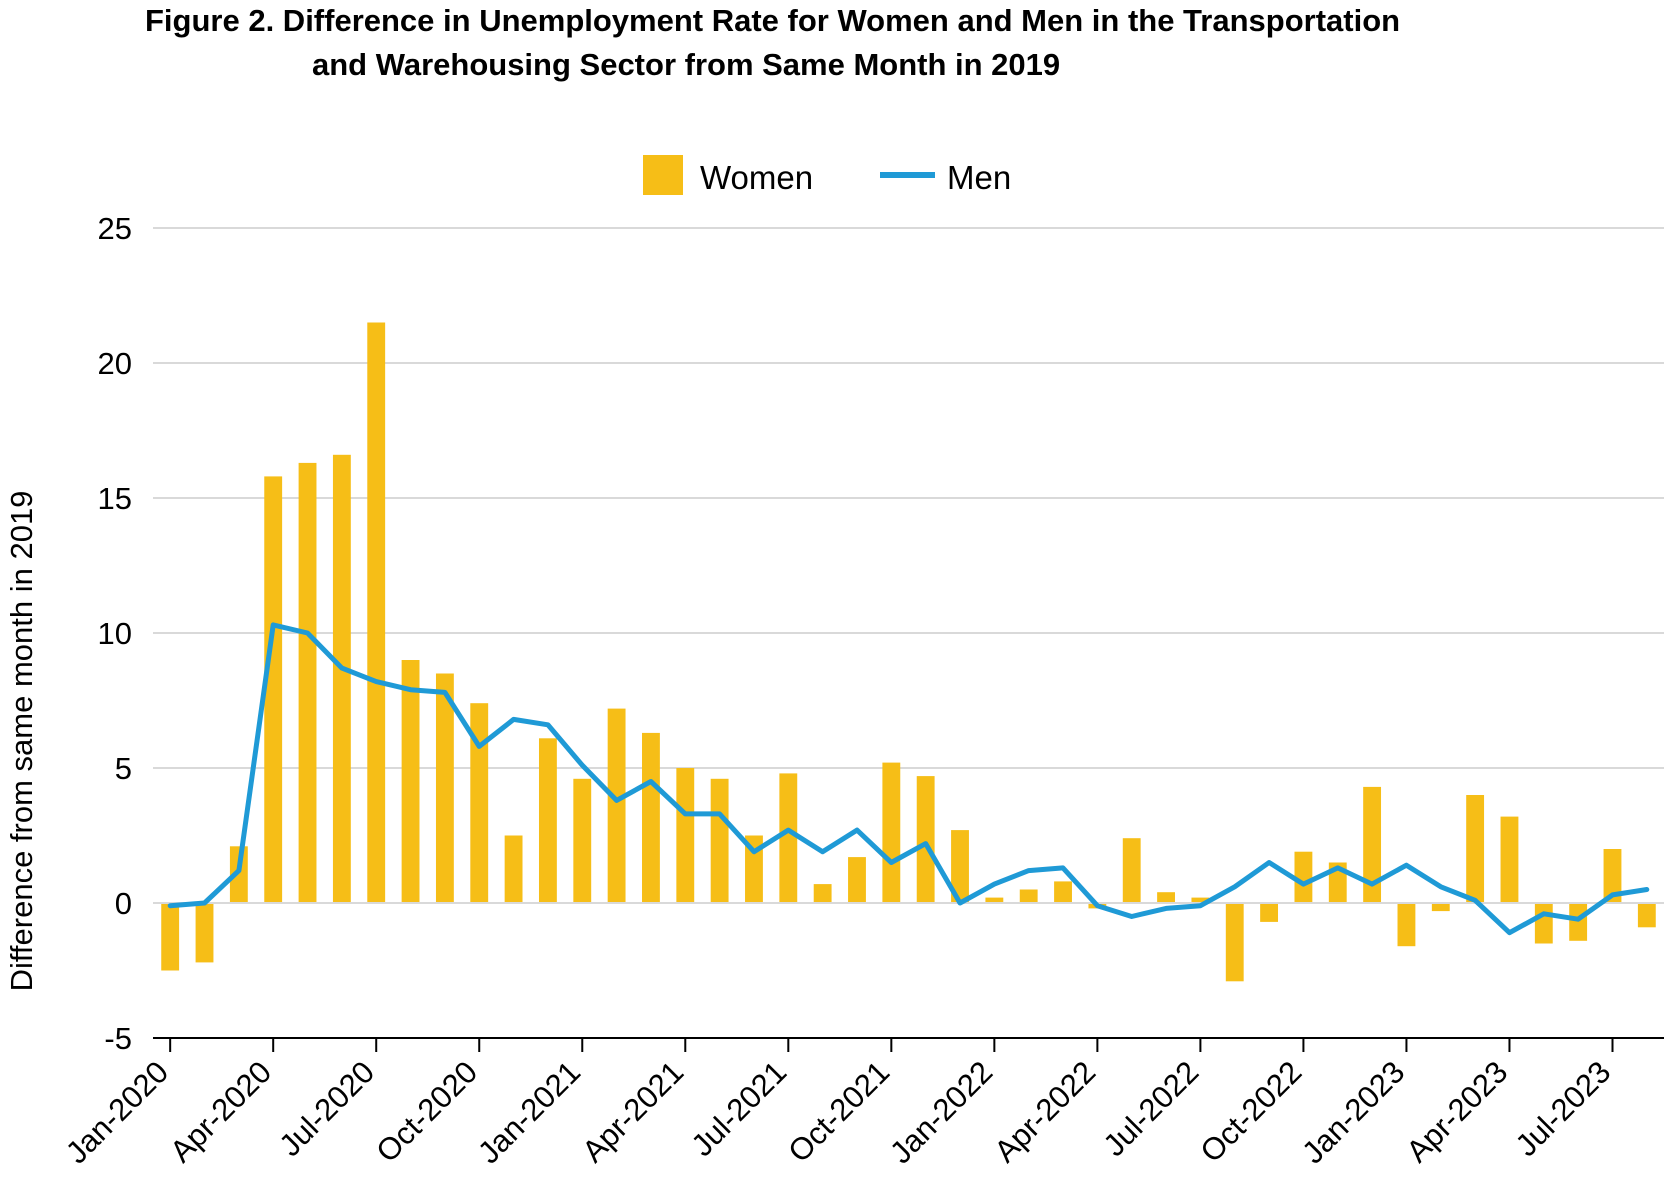  What do you see at coordinates (21, 741) in the screenshot?
I see `y-axis-label: Difference from same month in 2019` at bounding box center [21, 741].